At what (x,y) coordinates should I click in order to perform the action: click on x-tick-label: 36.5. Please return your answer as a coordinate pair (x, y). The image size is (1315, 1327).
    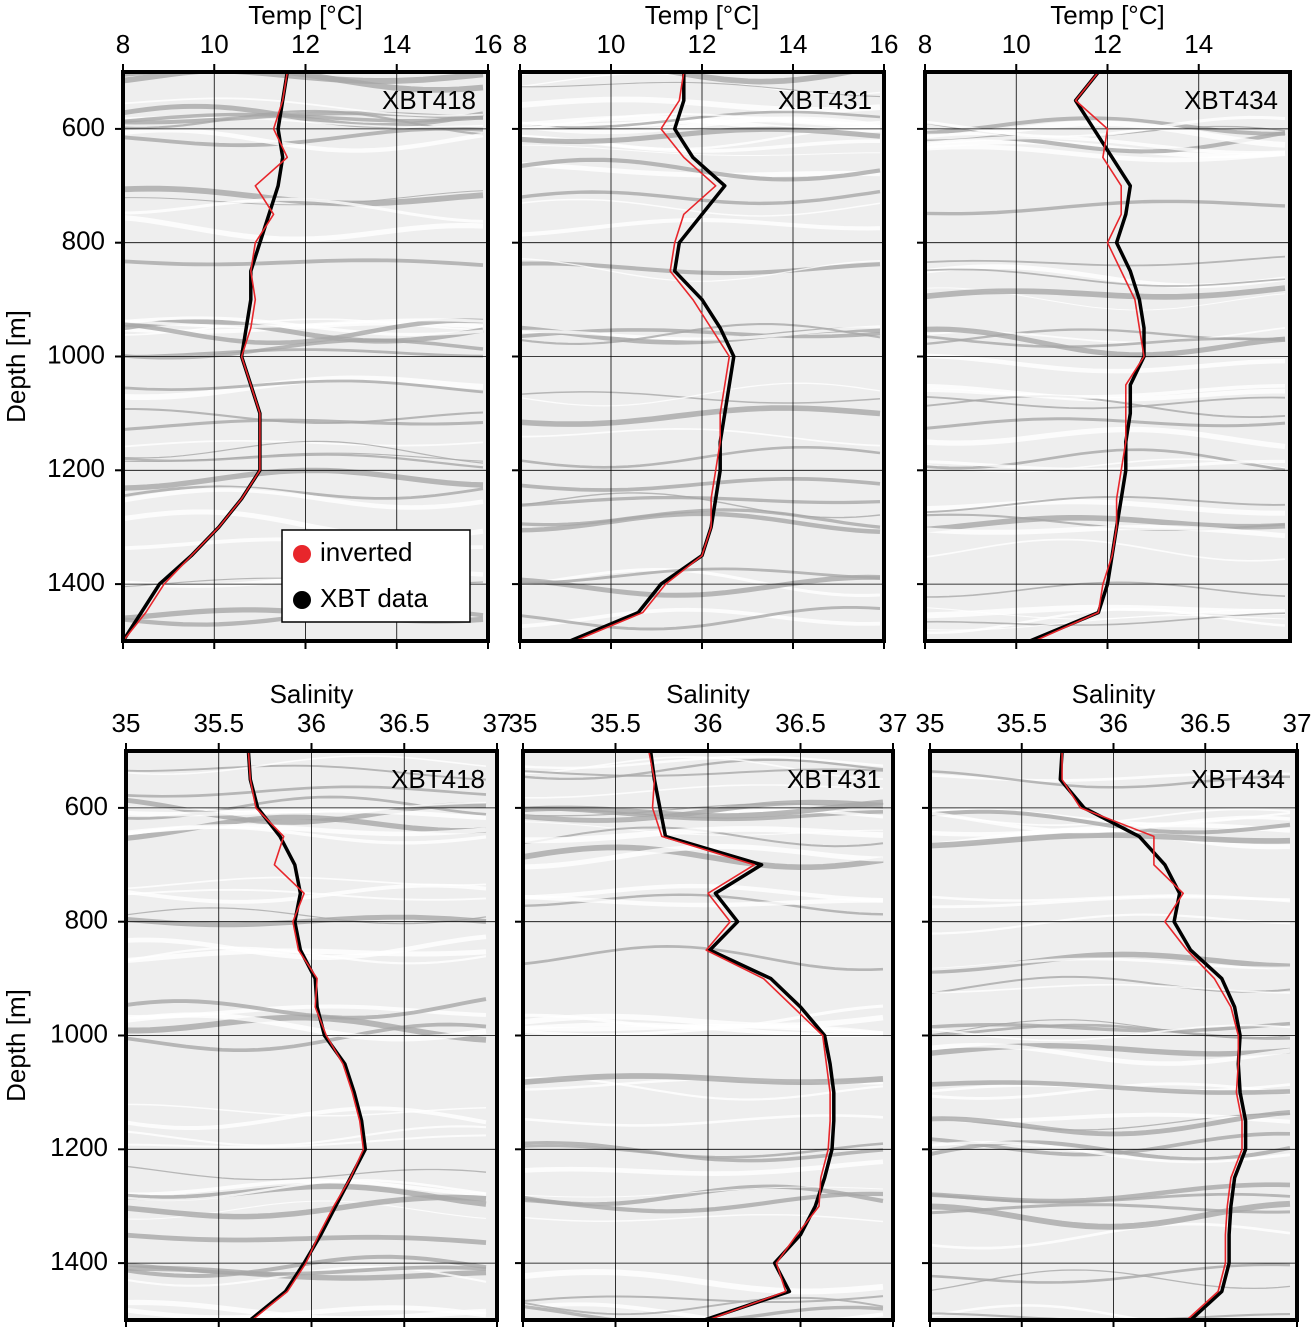
    Looking at the image, I should click on (404, 723).